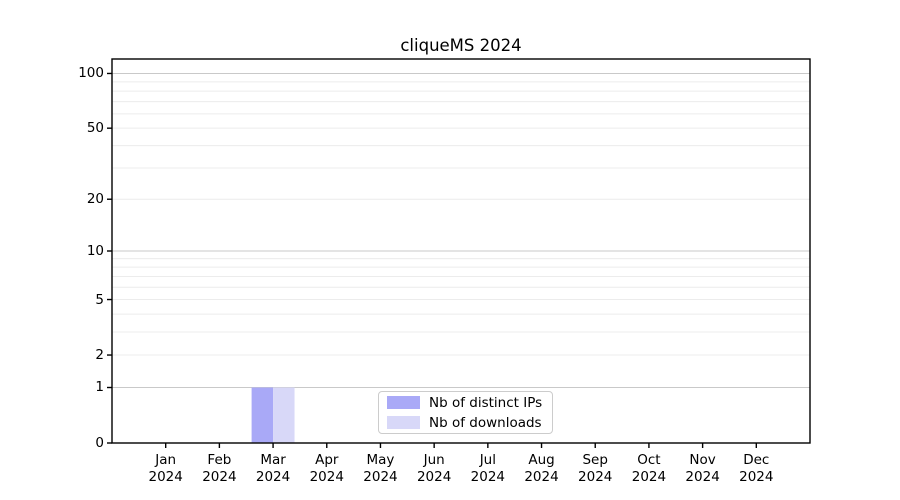 This screenshot has height=500, width=900. What do you see at coordinates (273, 468) in the screenshot?
I see `x-tick-label-mar-2024: Mar 2024` at bounding box center [273, 468].